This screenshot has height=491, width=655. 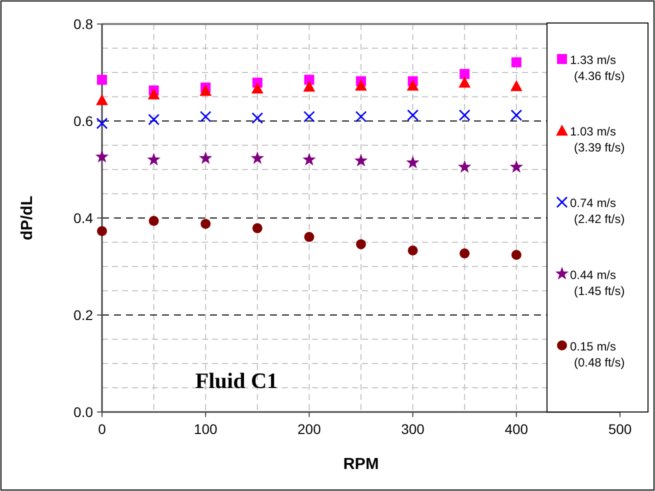 I want to click on y-tick-label: 0.8, so click(x=84, y=24).